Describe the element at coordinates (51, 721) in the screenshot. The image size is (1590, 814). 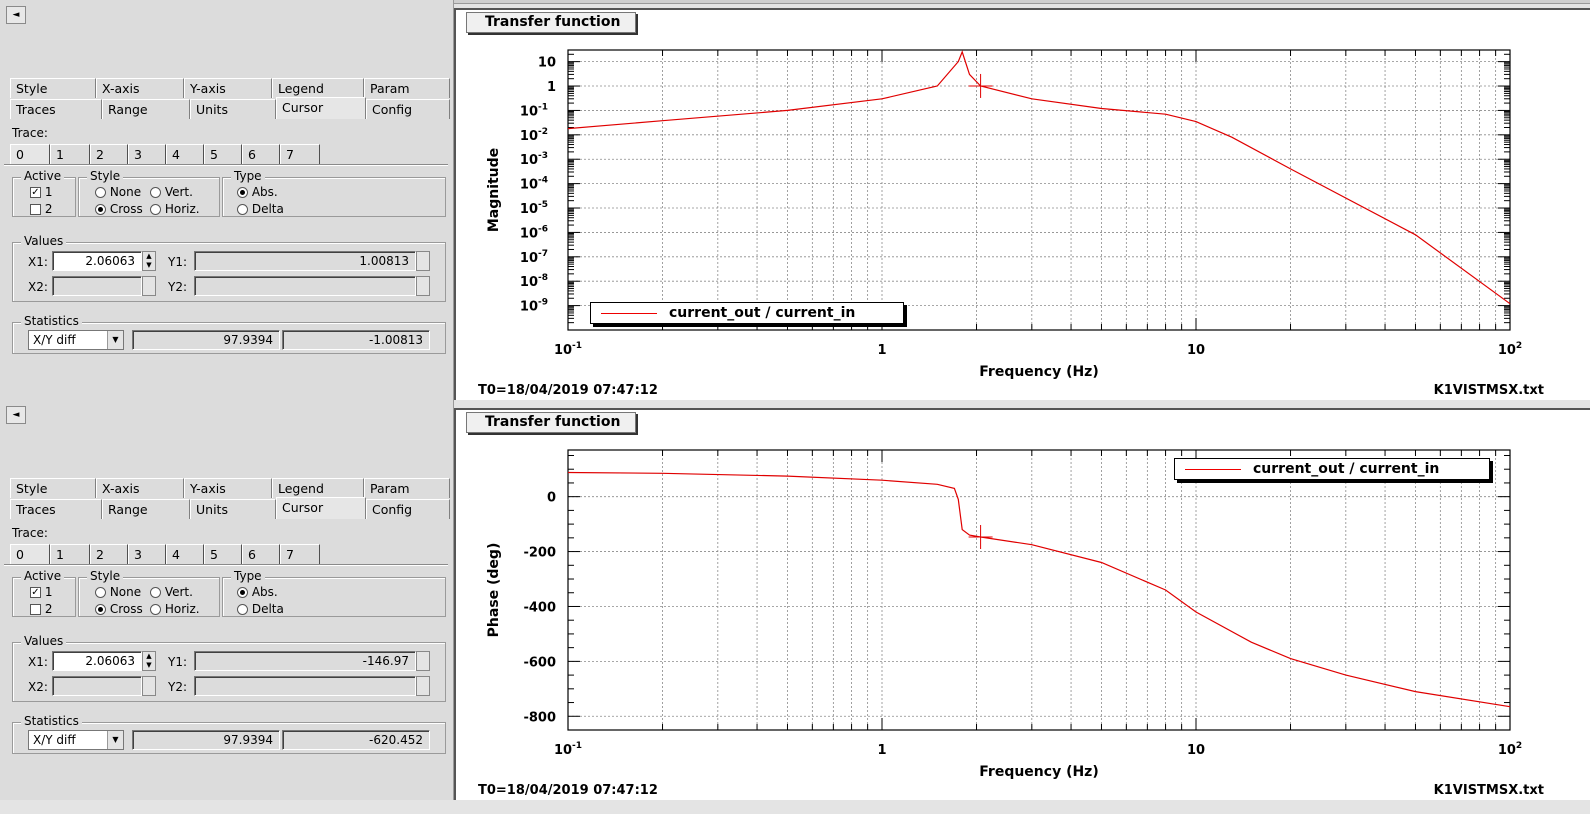
I see `statistics-title: Statistics` at that location.